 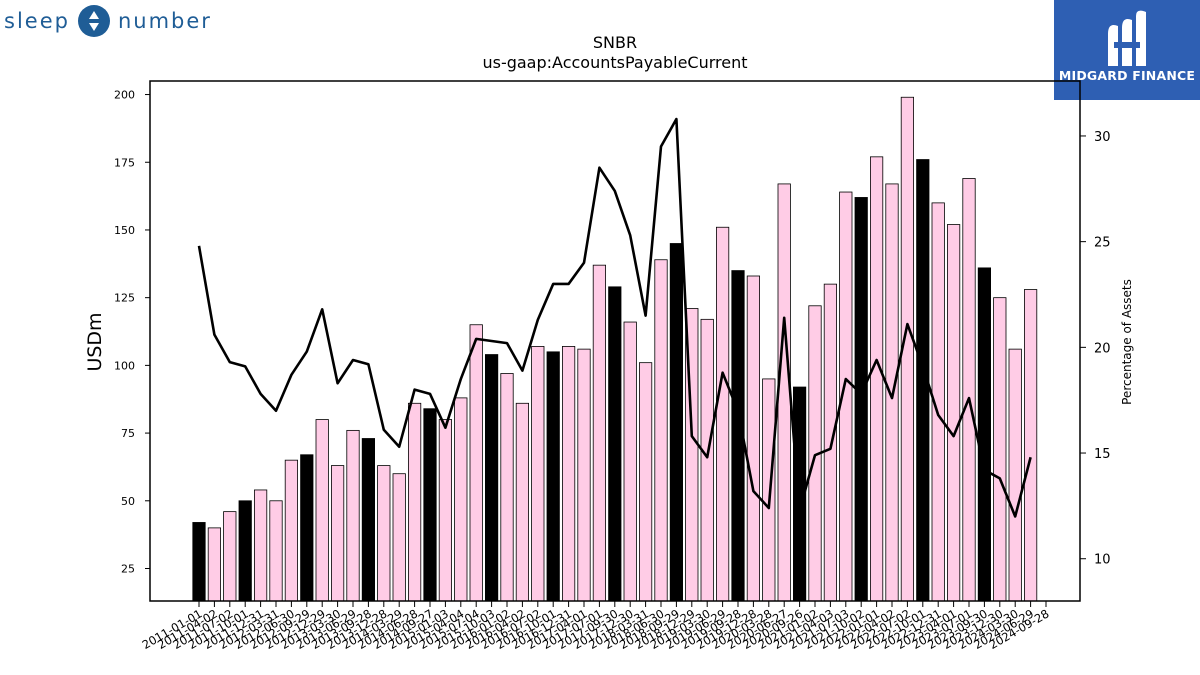 I want to click on y2-tick-label: 25, so click(x=1102, y=243).